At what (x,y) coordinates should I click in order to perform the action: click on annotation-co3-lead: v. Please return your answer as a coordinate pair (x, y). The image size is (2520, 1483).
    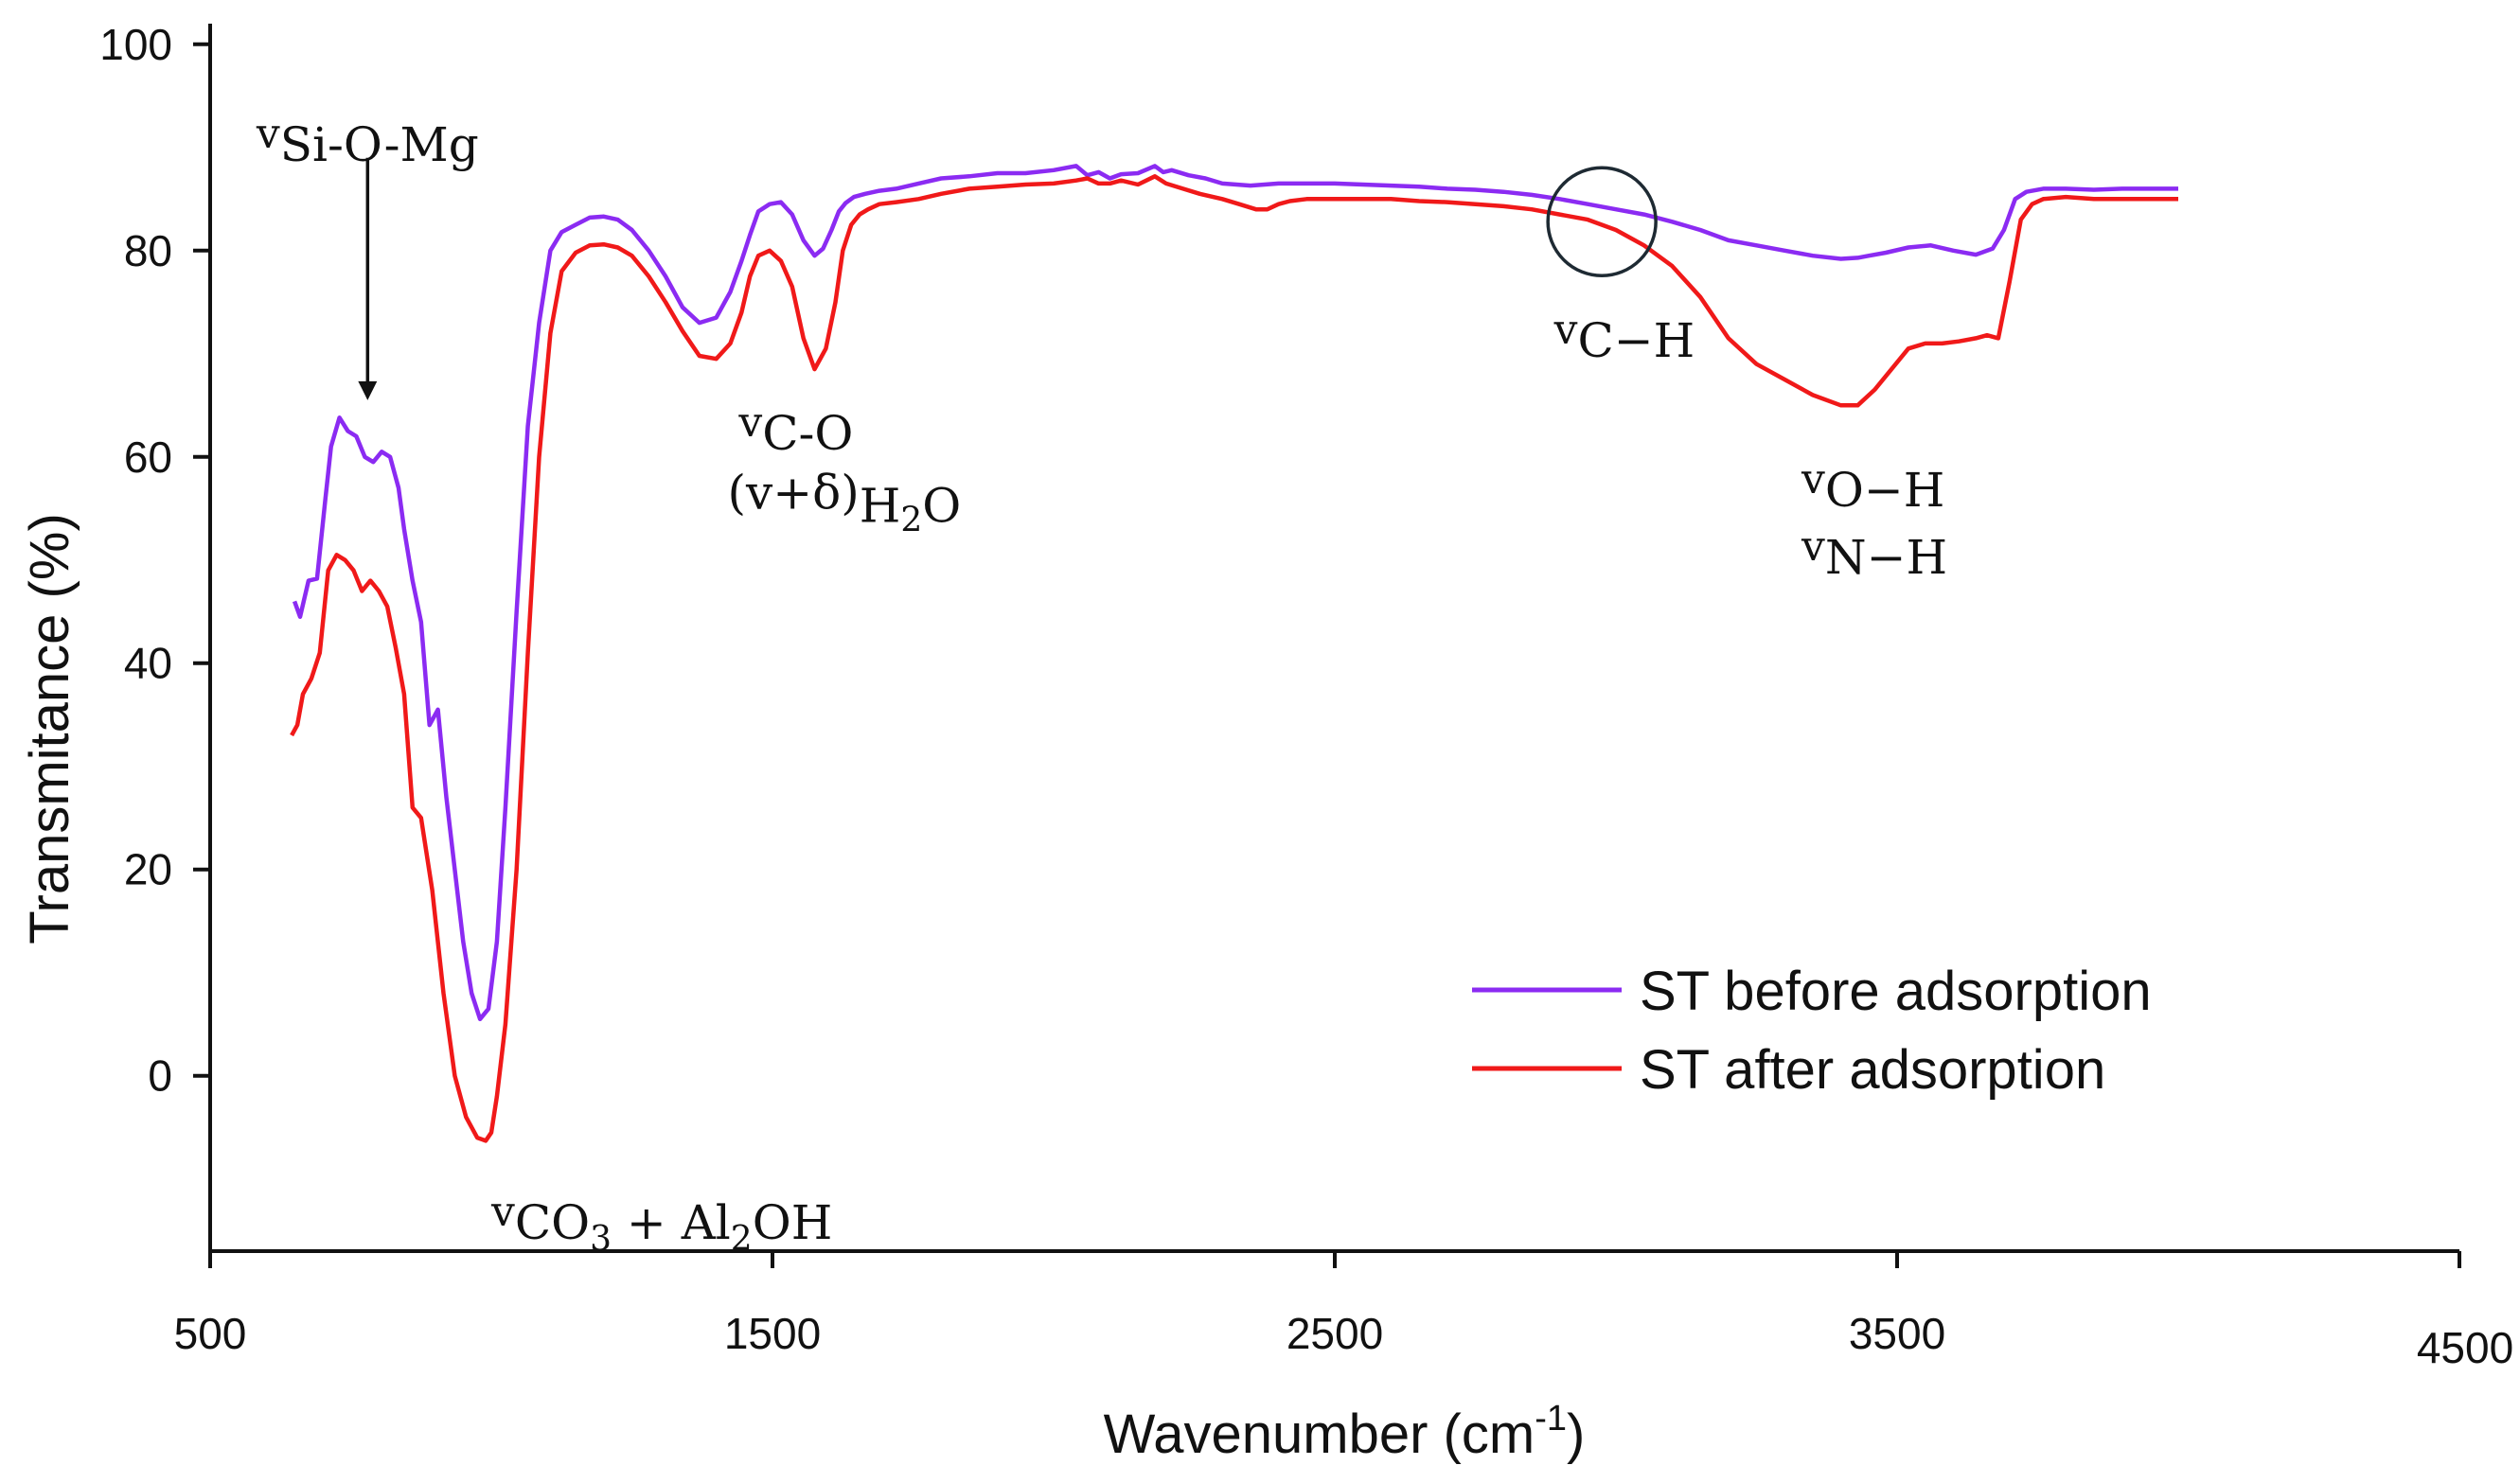
    Looking at the image, I should click on (502, 1212).